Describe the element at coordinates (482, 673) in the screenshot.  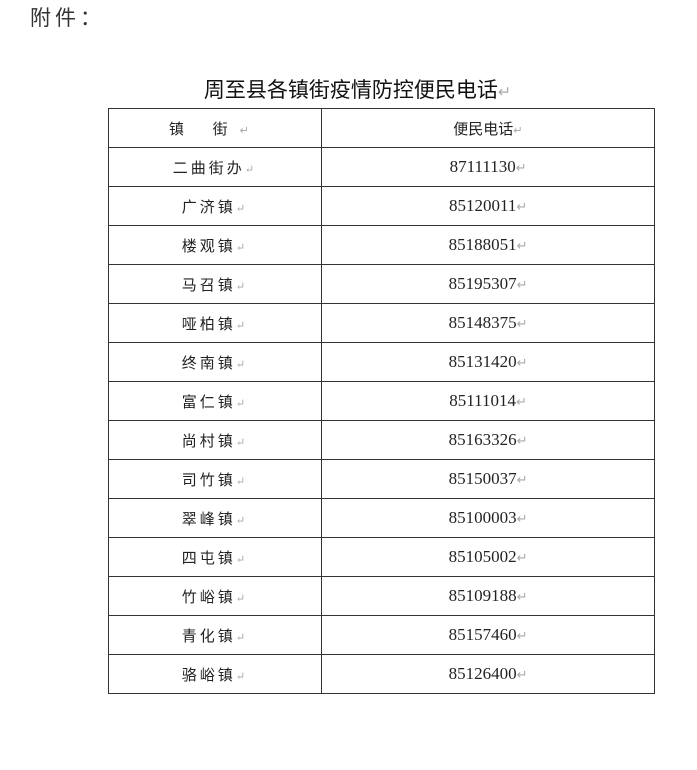
I see `phone-number: 85126400` at that location.